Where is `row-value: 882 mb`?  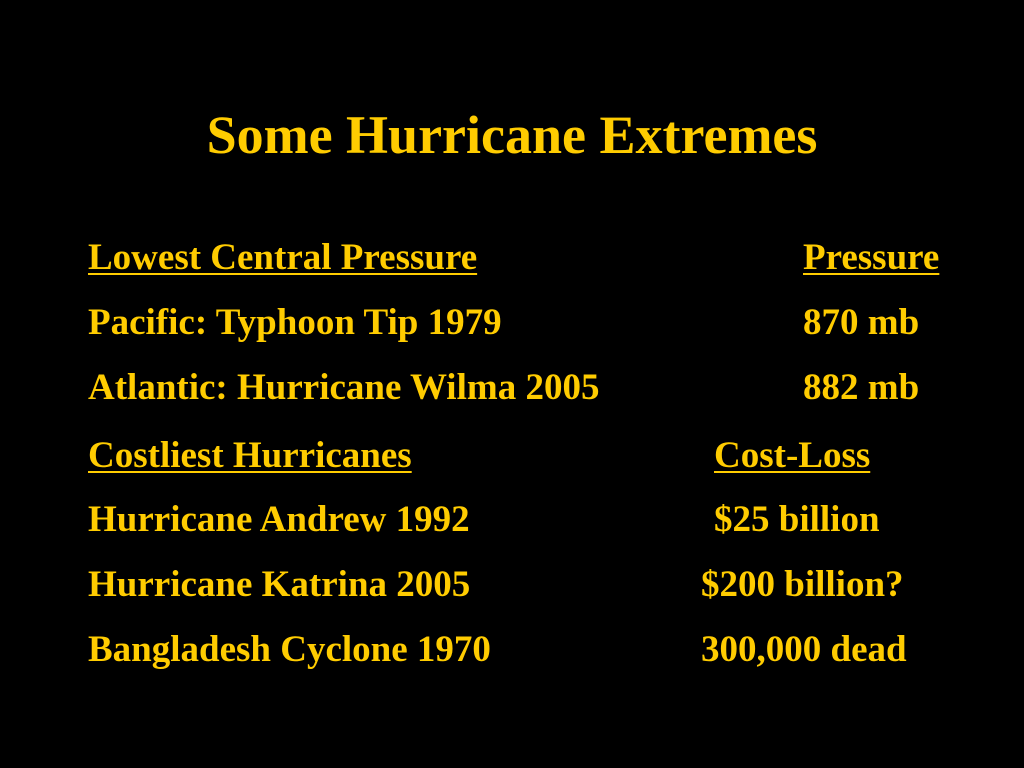
row-value: 882 mb is located at coordinates (861, 387).